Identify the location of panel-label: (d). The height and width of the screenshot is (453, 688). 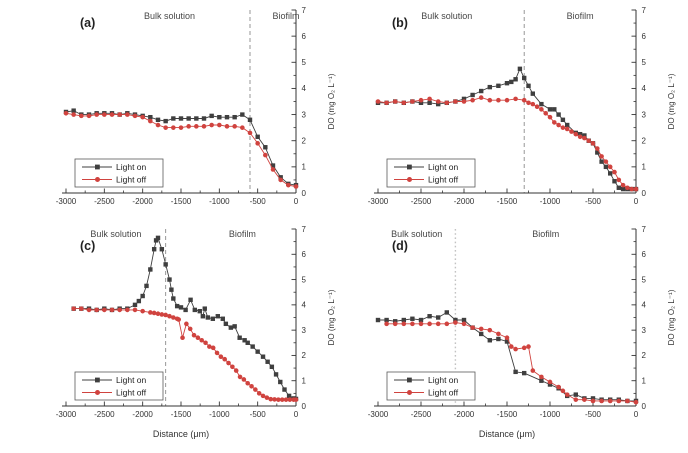
(400, 246).